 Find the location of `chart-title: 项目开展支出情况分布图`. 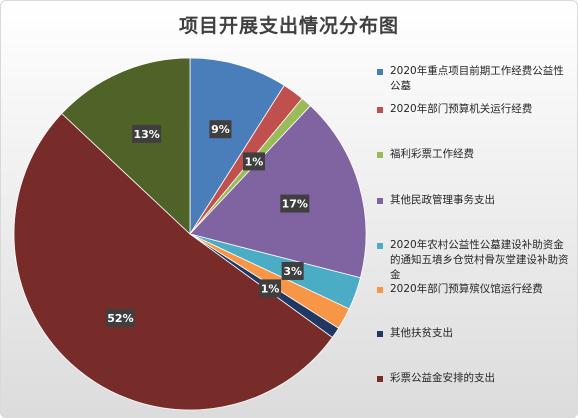

chart-title: 项目开展支出情况分布图 is located at coordinates (288, 26).